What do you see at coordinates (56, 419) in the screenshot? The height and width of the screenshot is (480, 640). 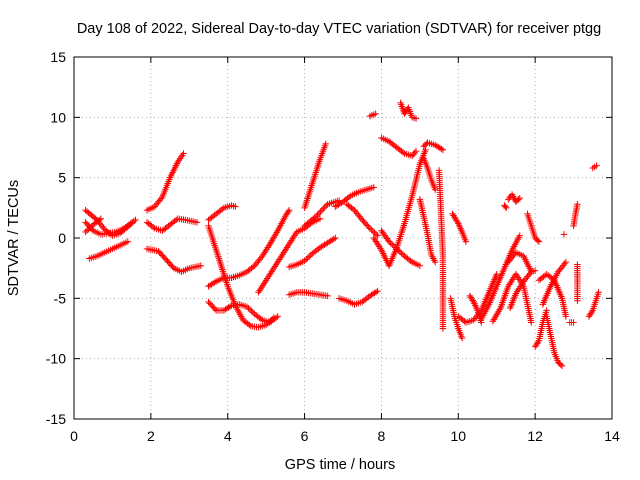 I see `y-tick-label: -15` at bounding box center [56, 419].